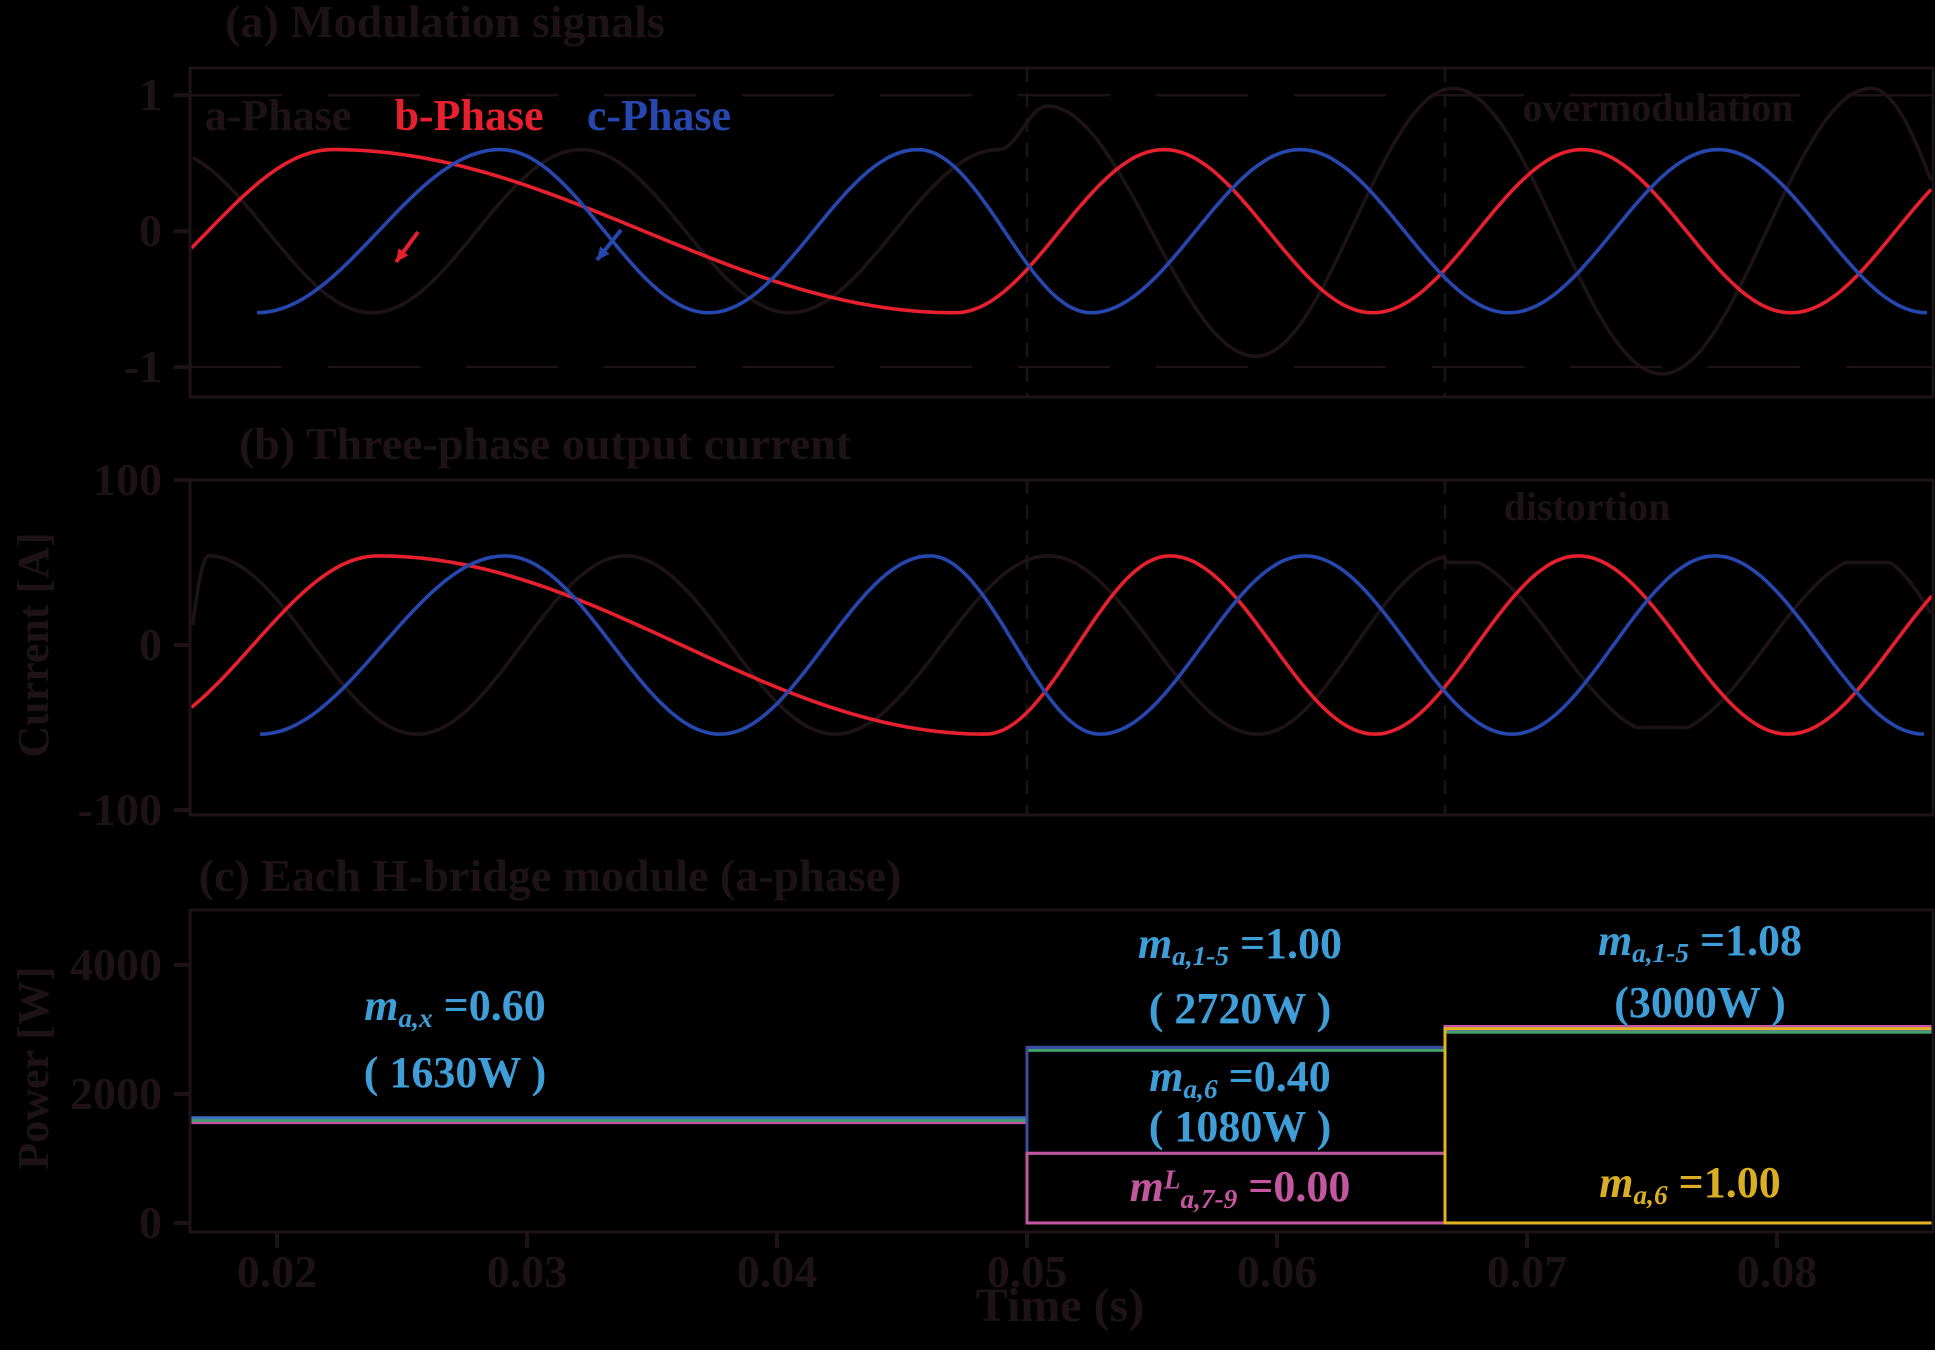  What do you see at coordinates (116, 964) in the screenshot?
I see `y-tick-label-c: 4000` at bounding box center [116, 964].